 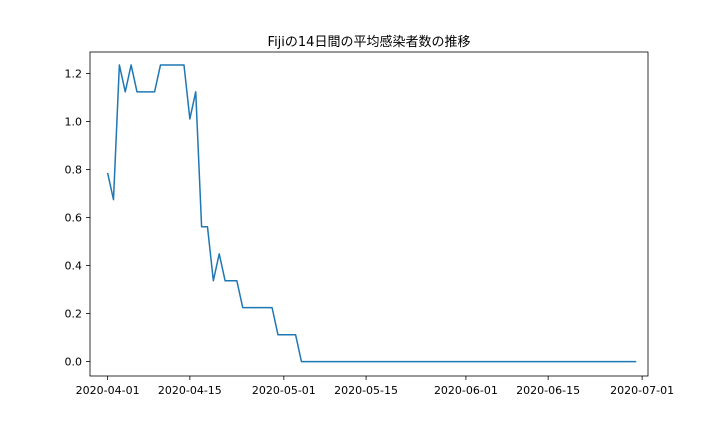 I want to click on chart-title: Fijiの14日間の平均感染者数の推移, so click(x=369, y=42).